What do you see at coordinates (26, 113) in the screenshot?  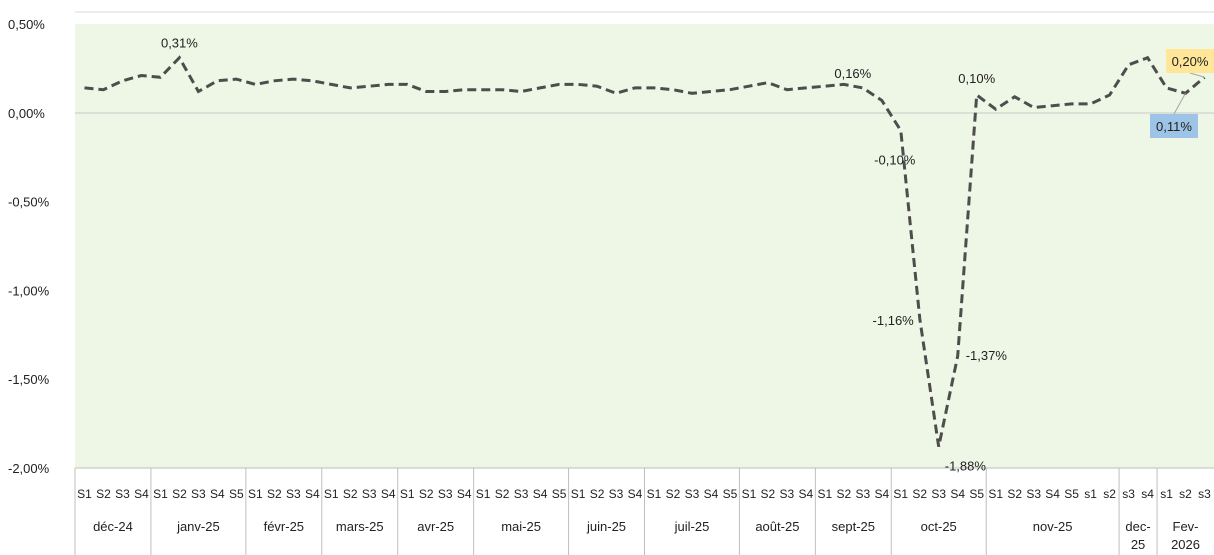 I see `y-tick-label: 0,00%` at bounding box center [26, 113].